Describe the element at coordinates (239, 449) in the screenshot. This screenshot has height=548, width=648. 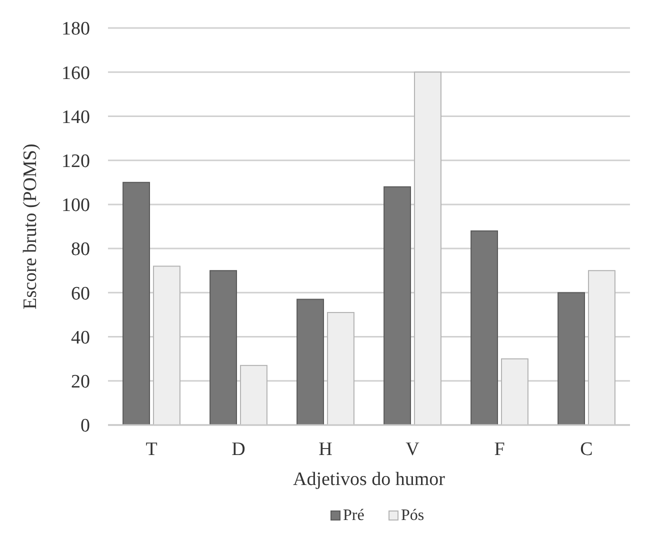
I see `x-tick-label: D` at that location.